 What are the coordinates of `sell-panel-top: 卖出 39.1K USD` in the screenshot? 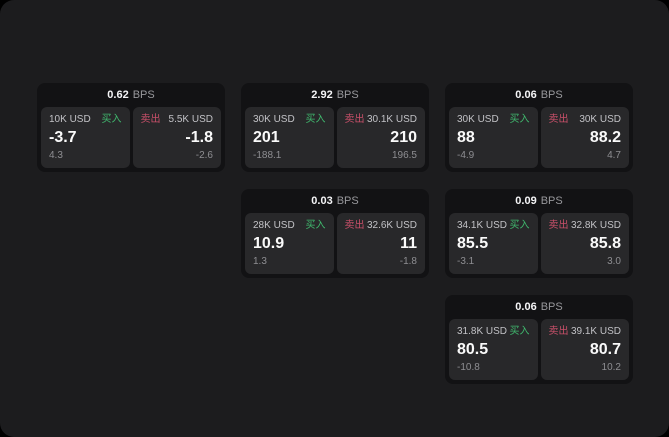 It's located at (585, 332).